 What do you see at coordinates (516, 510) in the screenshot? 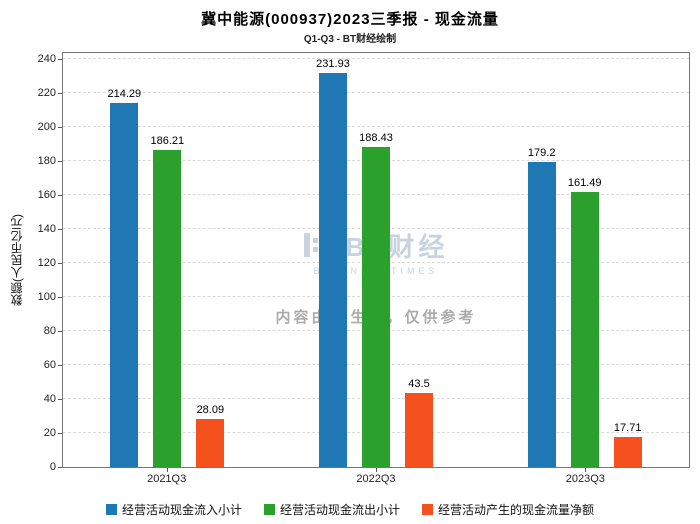
I see `legend-label: 经营活动产生的现金流量净额` at bounding box center [516, 510].